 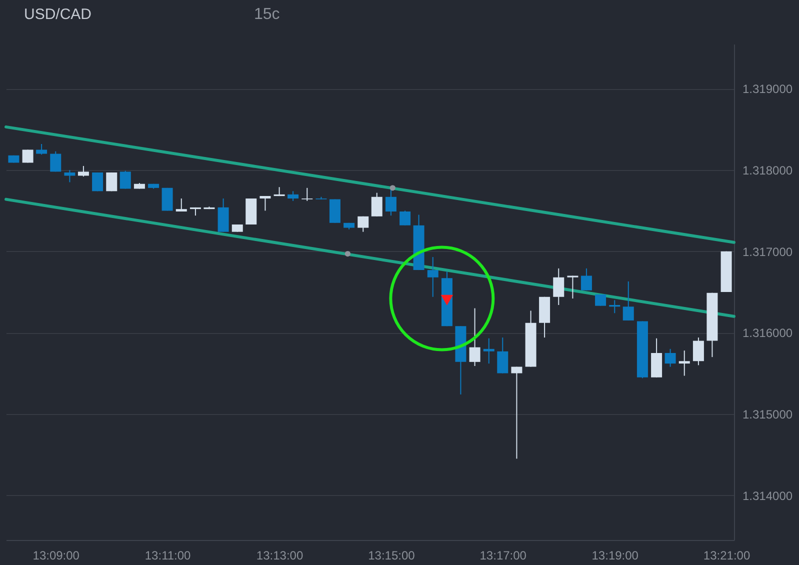 What do you see at coordinates (767, 251) in the screenshot?
I see `y-tick-label: 1.317000` at bounding box center [767, 251].